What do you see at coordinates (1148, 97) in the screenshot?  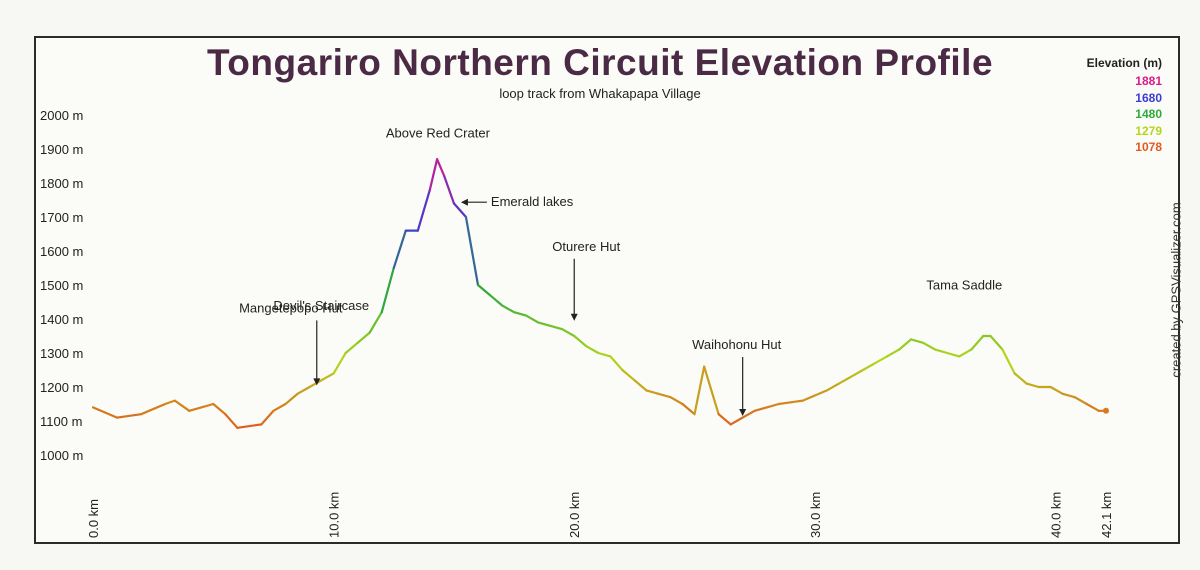 I see `legend-item-1680: 1680` at bounding box center [1148, 97].